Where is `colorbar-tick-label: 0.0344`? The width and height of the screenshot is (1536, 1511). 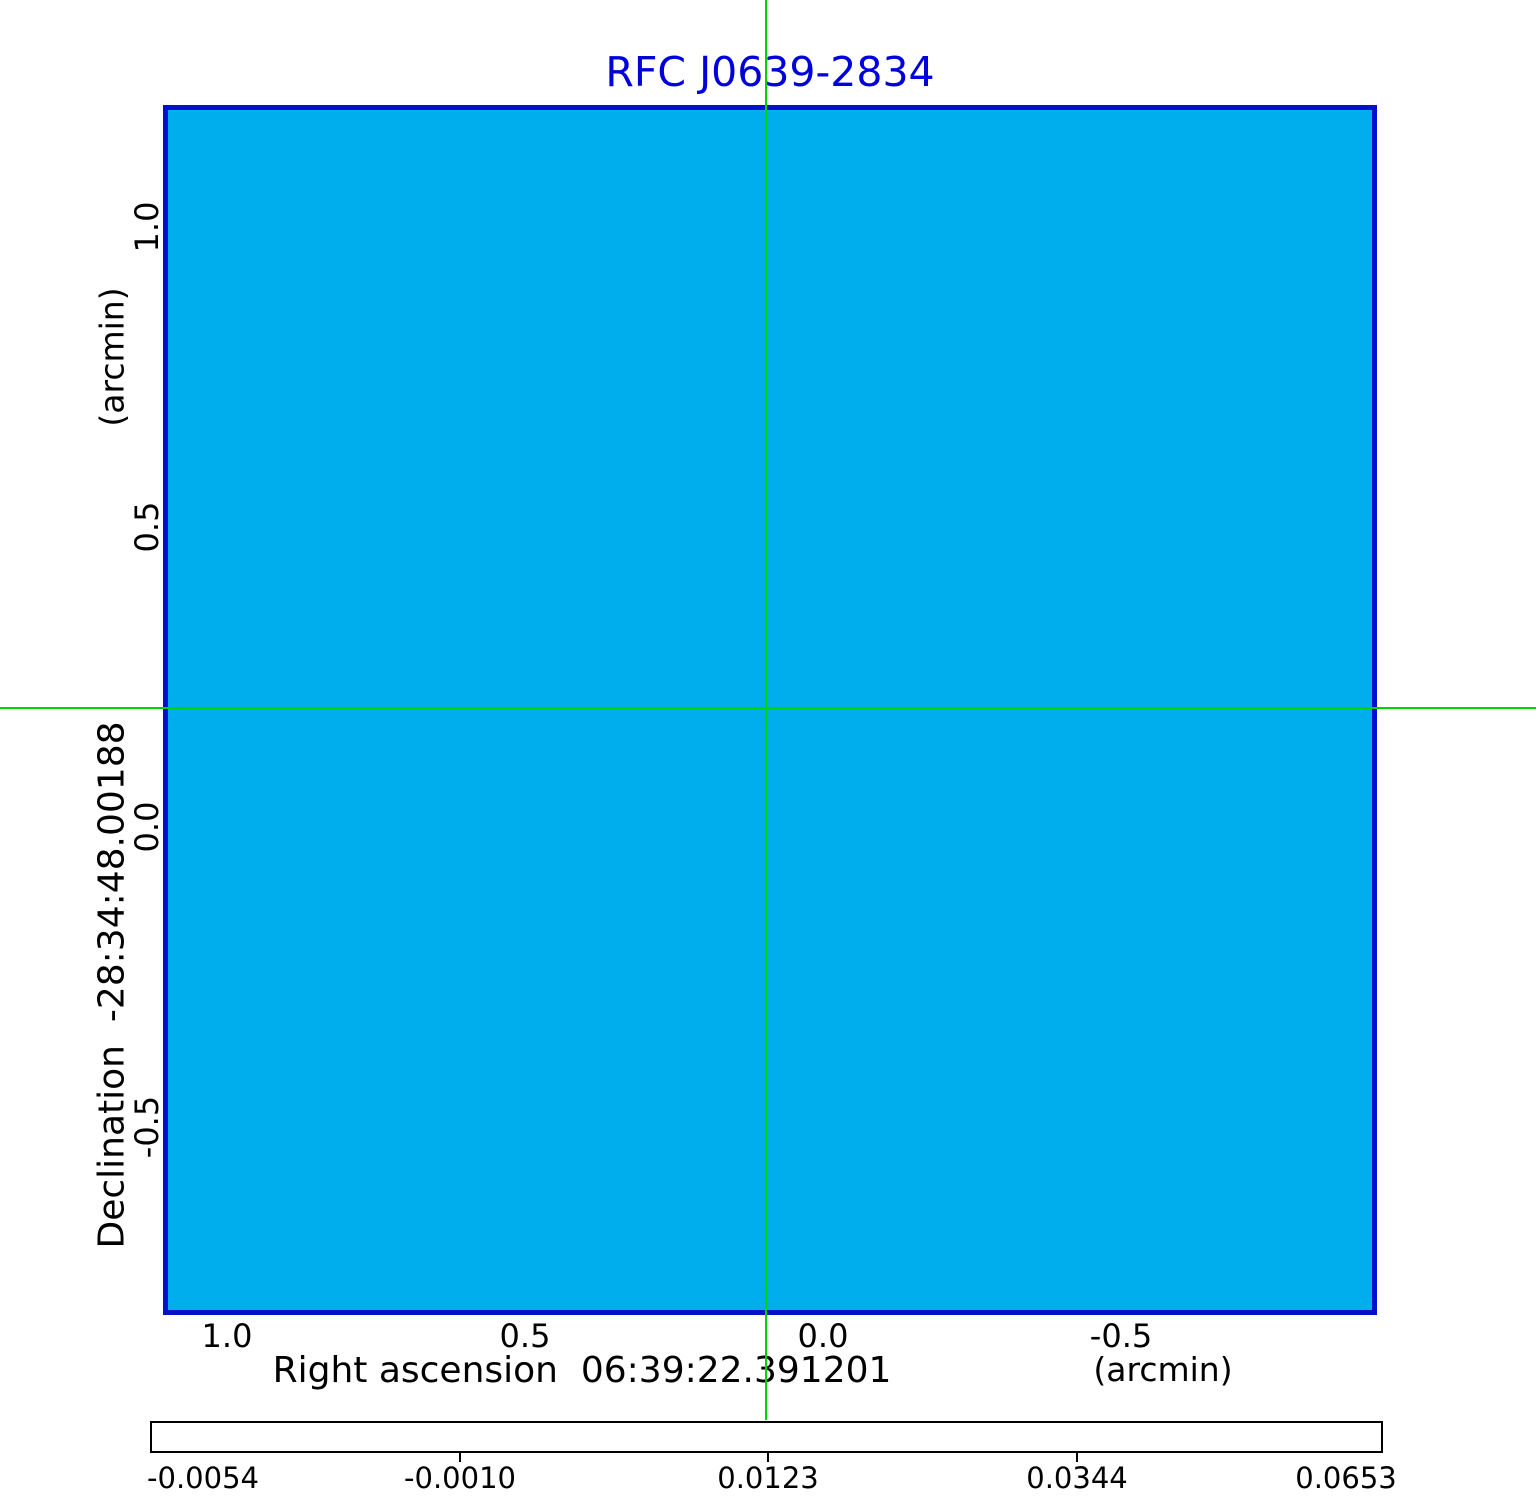
colorbar-tick-label: 0.0344 is located at coordinates (1077, 1478).